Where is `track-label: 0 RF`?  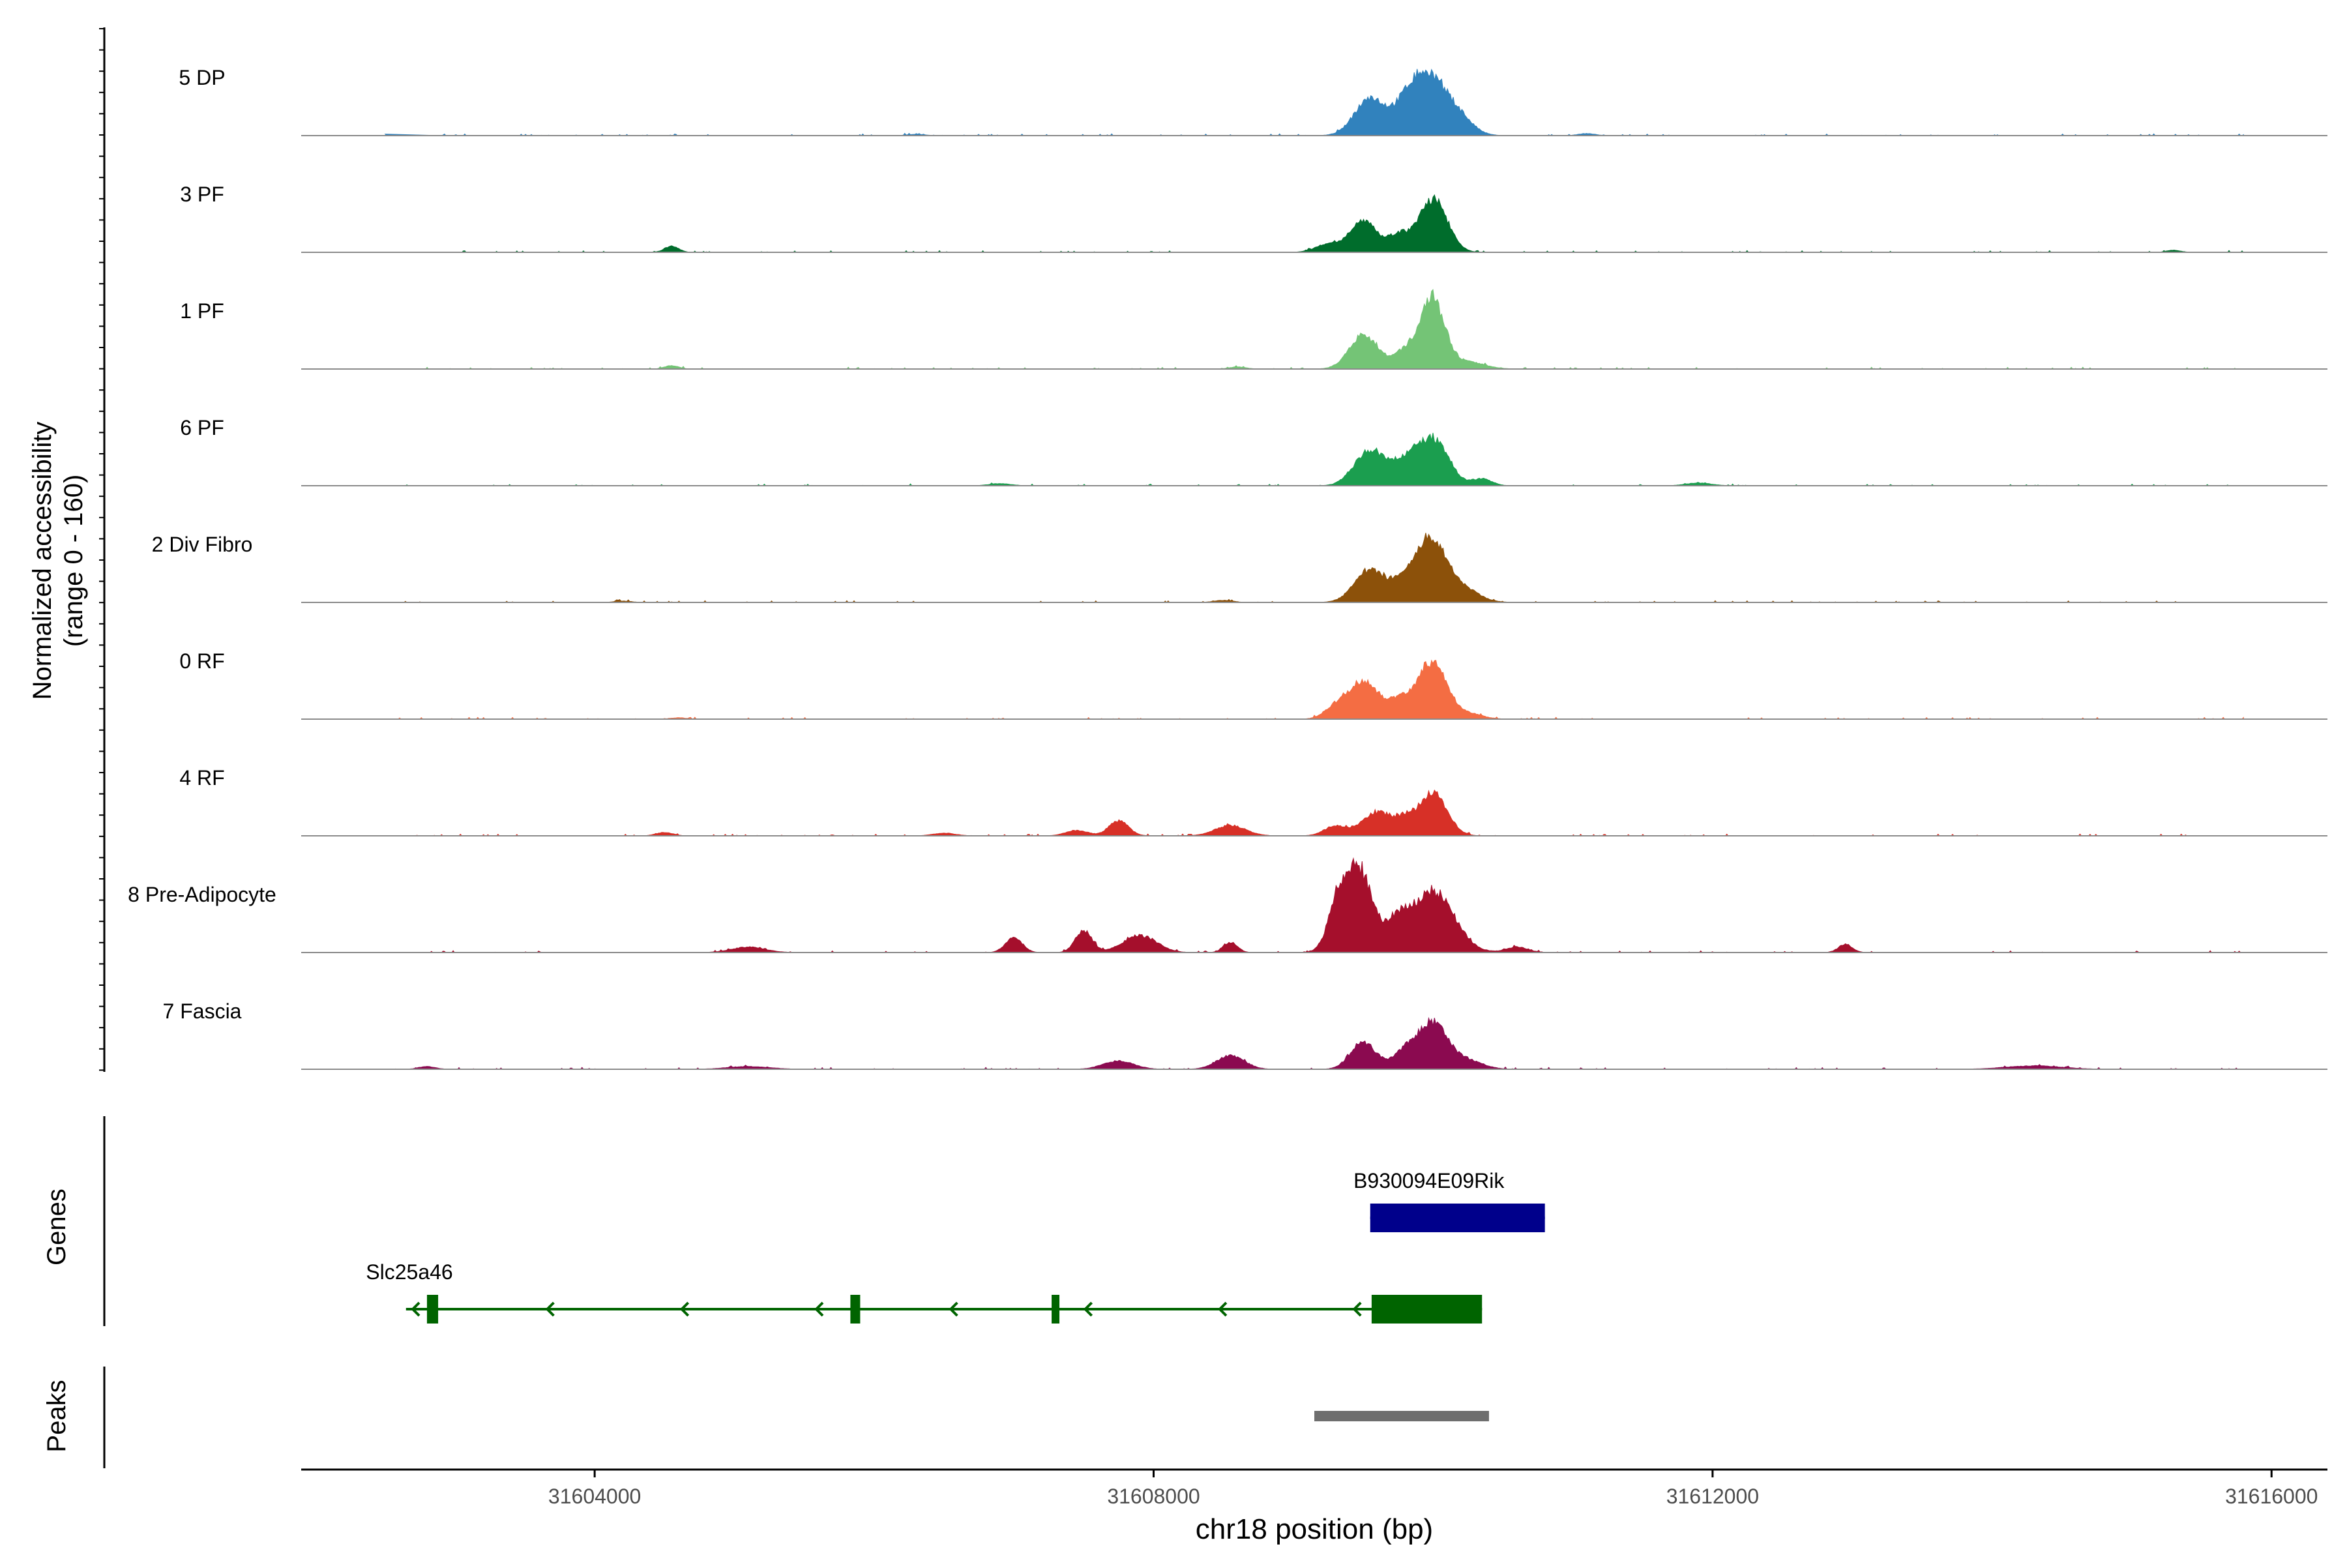
track-label: 0 RF is located at coordinates (201, 661).